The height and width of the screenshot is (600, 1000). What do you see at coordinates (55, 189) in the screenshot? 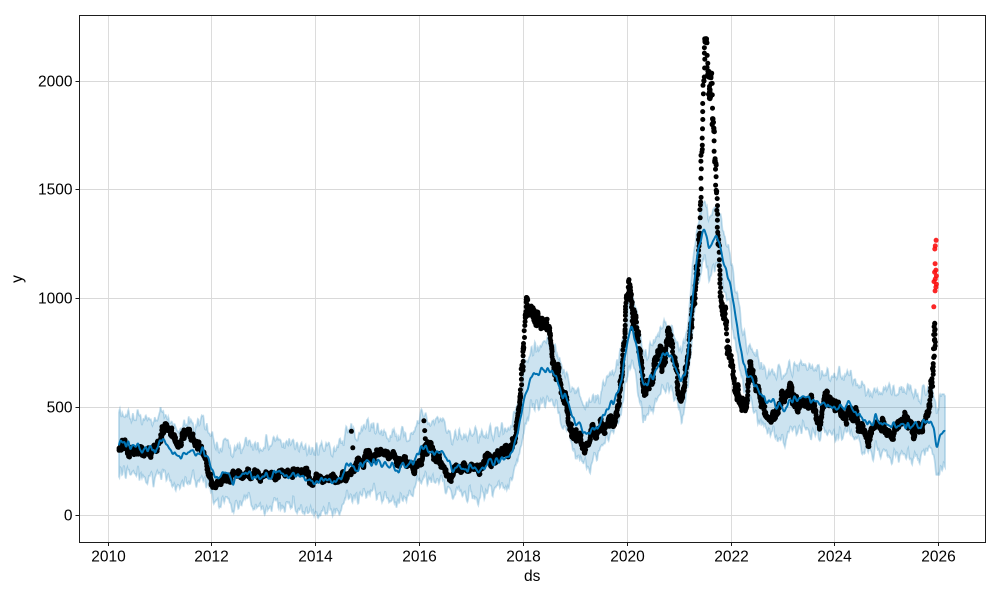
I see `svg-text: 1500` at bounding box center [55, 189].